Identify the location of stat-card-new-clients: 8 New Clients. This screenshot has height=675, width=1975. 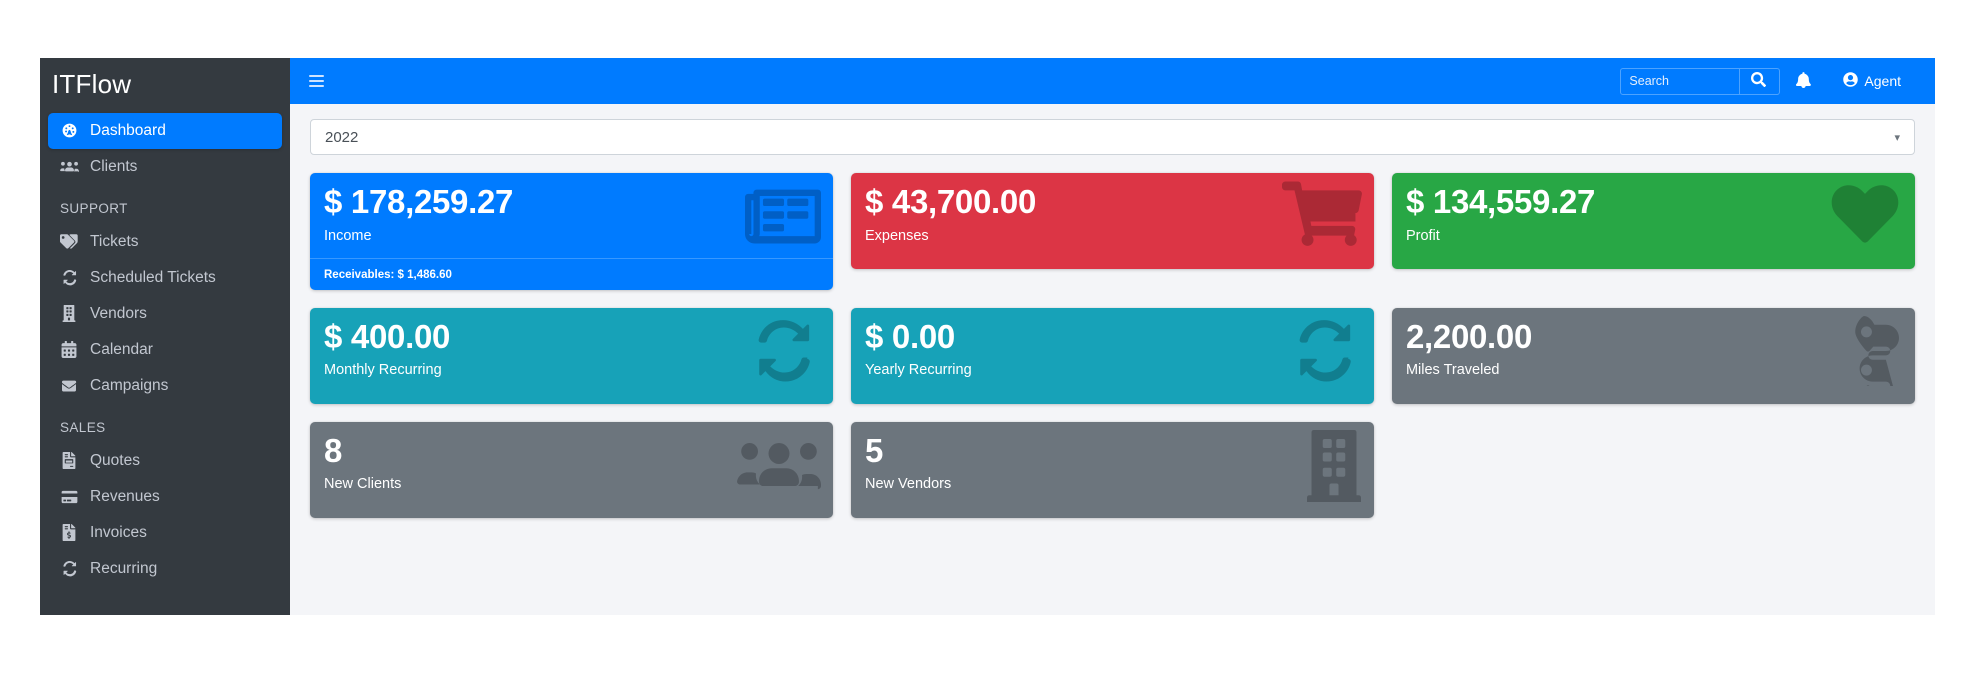
(571, 469).